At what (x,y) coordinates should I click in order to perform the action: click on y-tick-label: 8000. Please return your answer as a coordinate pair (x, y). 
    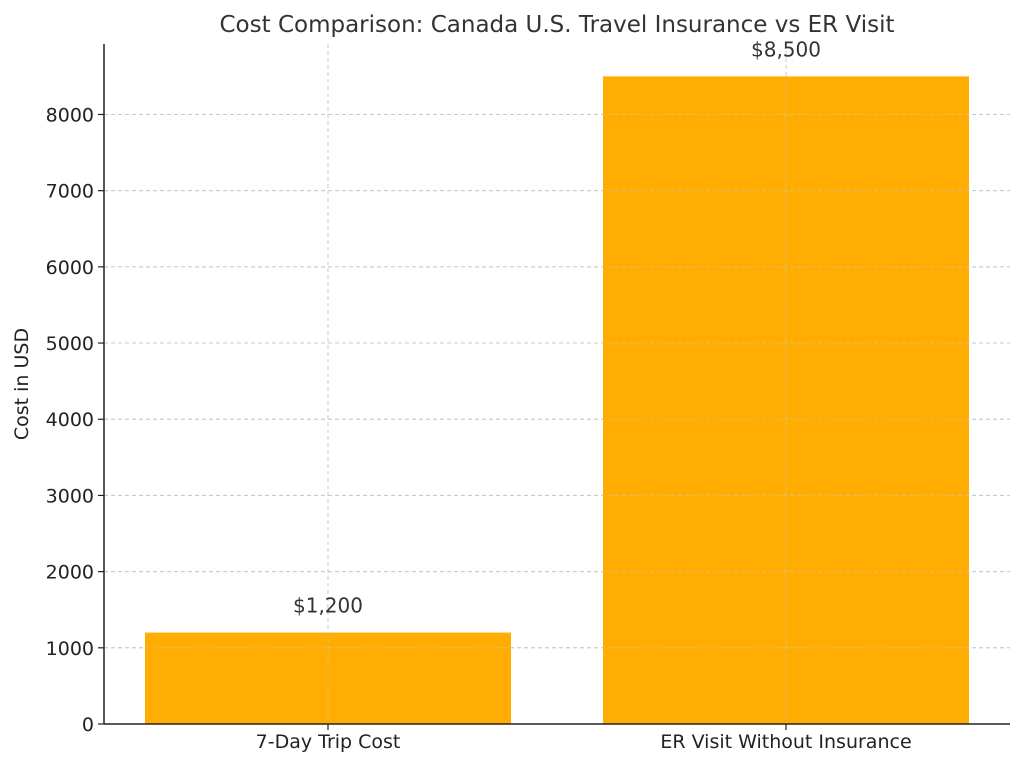
    Looking at the image, I should click on (70, 115).